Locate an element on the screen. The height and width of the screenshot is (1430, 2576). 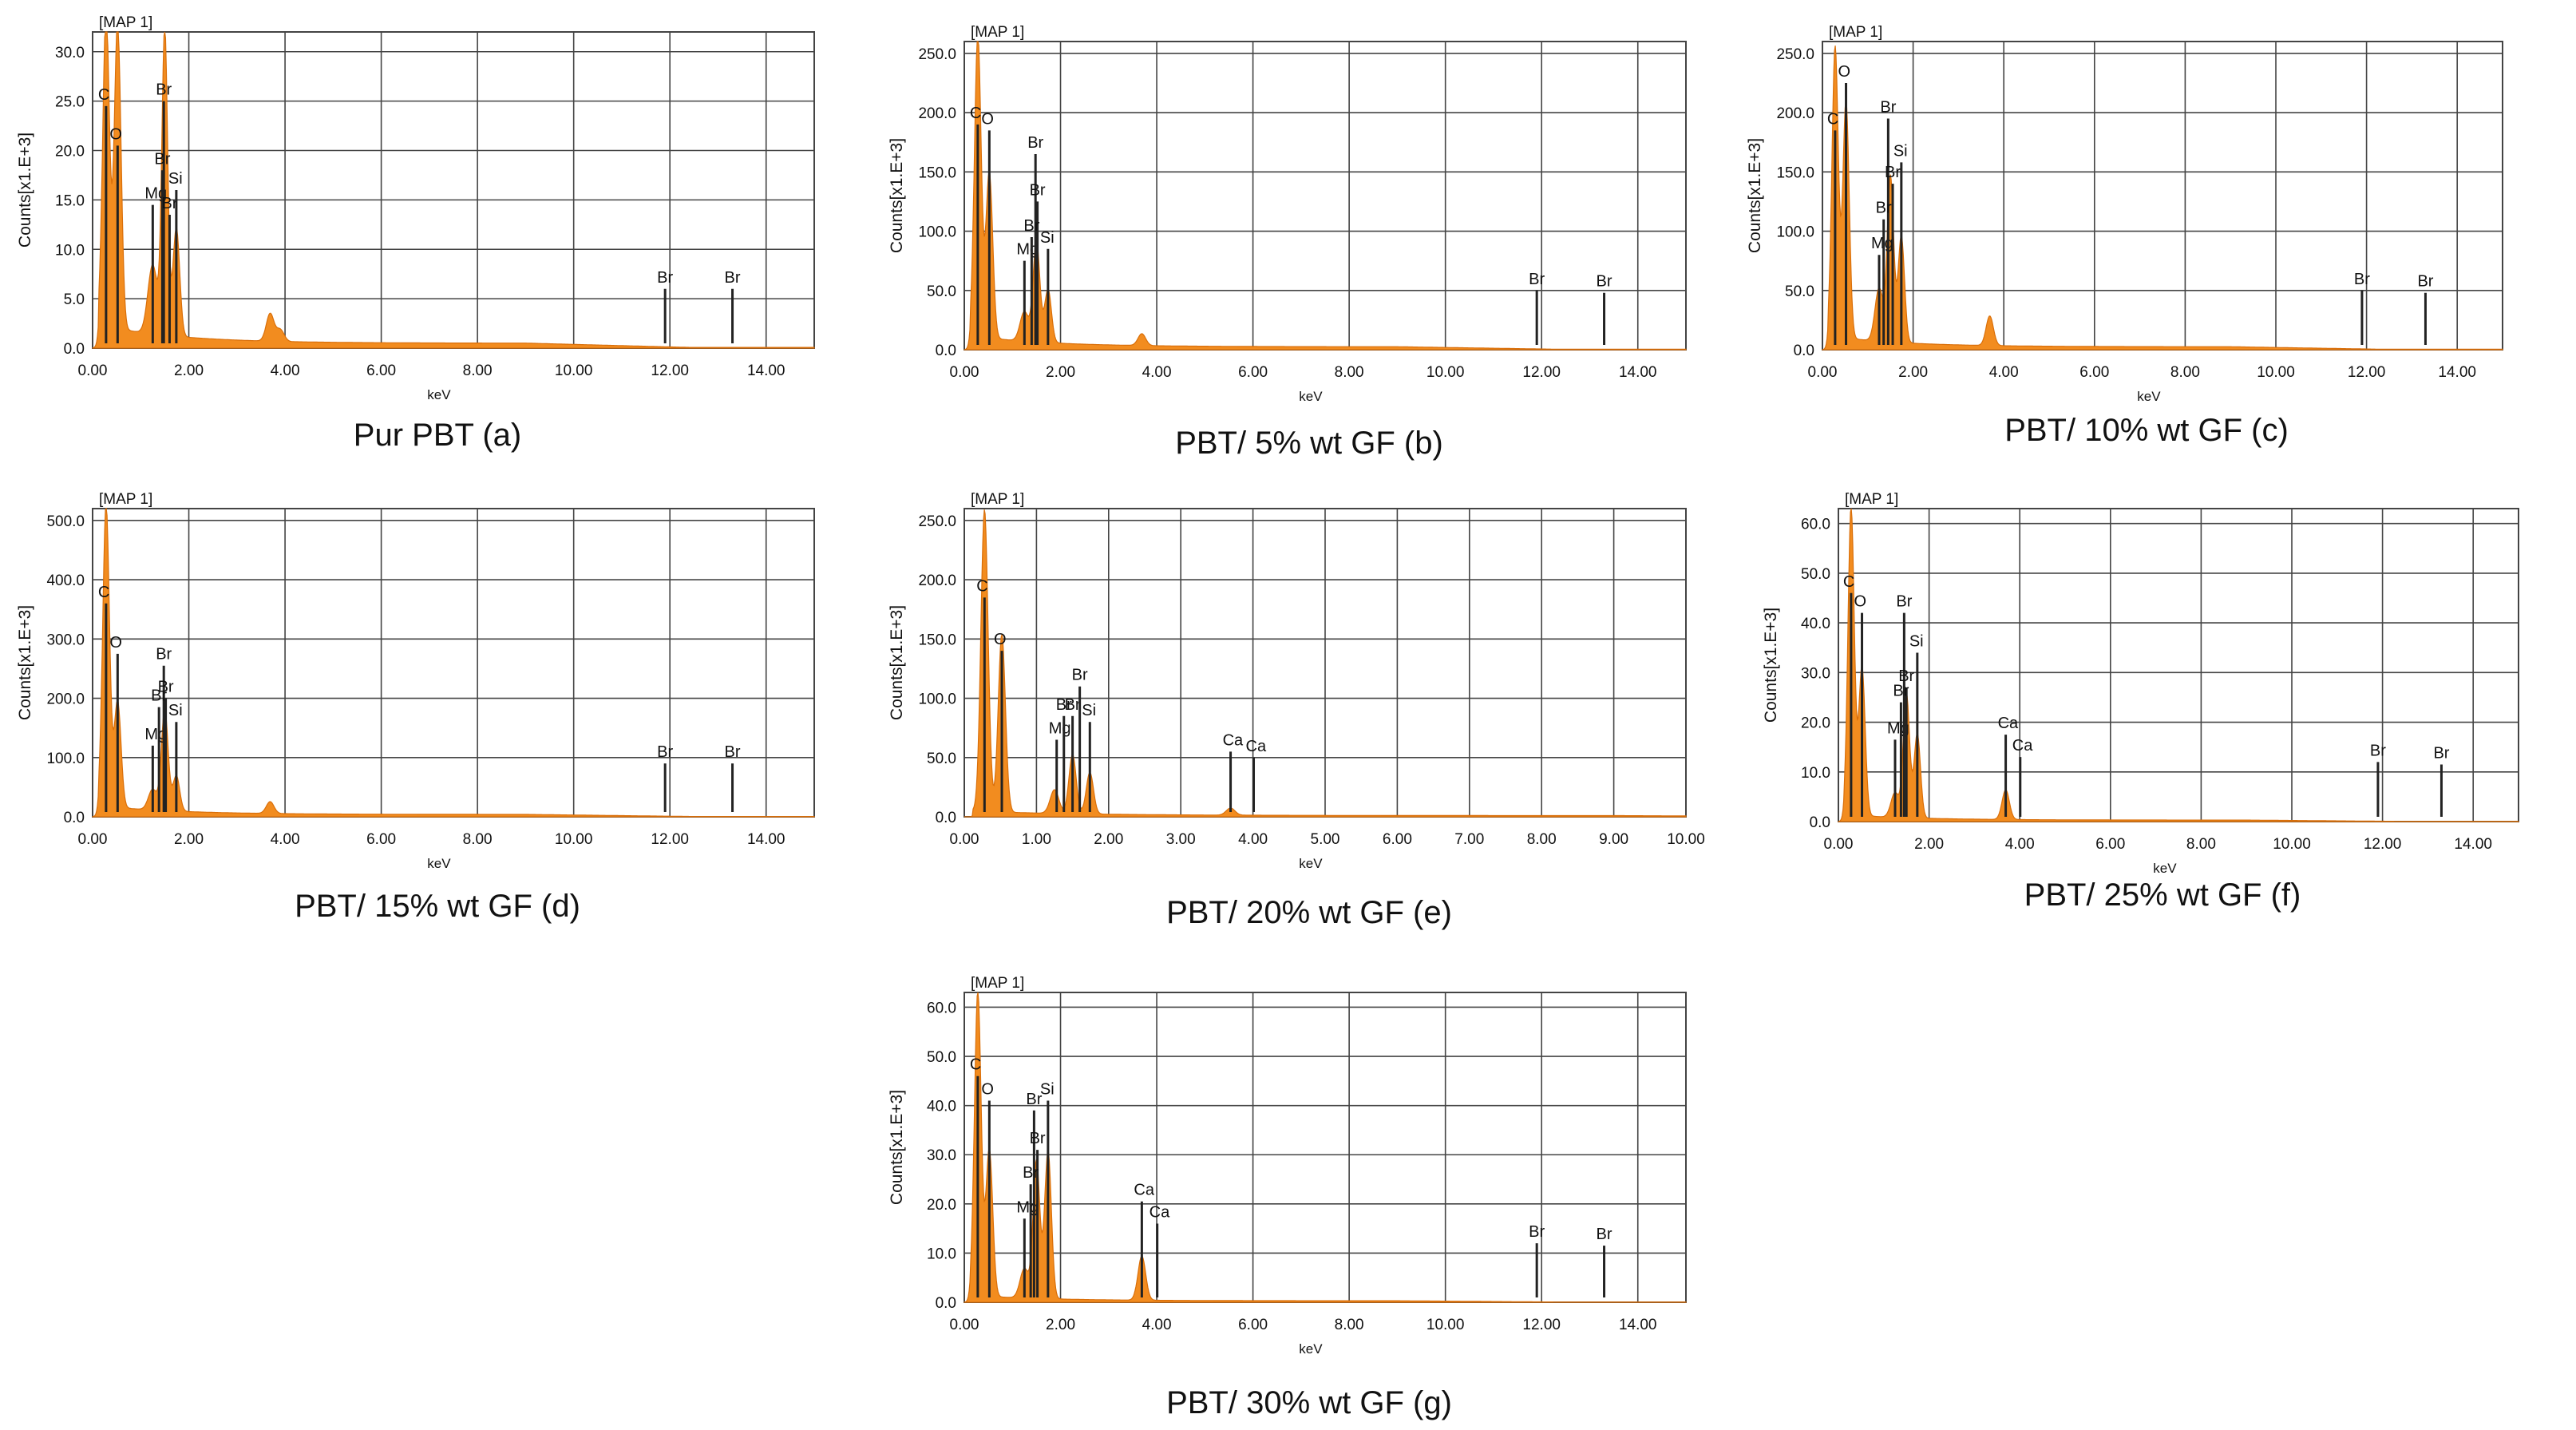
x-tick-label: 3.00 is located at coordinates (1181, 839).